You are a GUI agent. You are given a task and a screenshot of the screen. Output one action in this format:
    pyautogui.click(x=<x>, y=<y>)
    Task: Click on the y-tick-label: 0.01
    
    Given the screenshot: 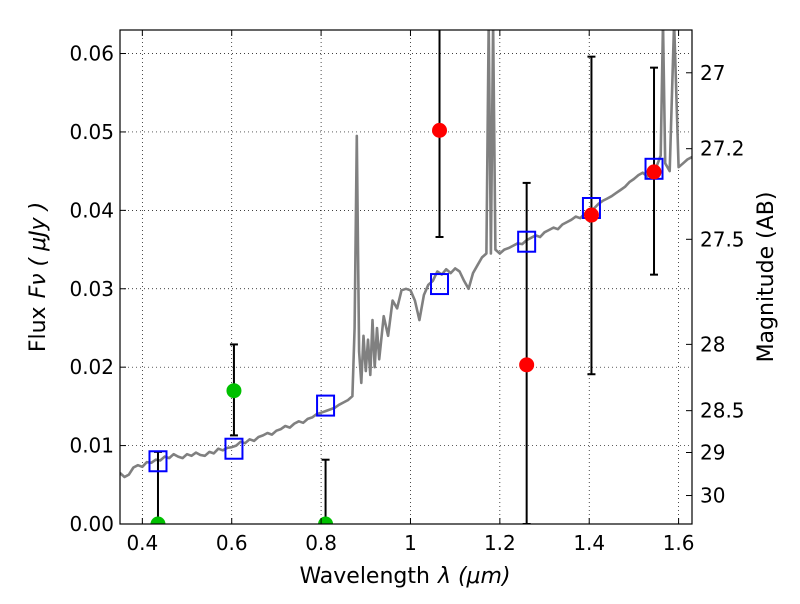 What is the action you would take?
    pyautogui.click(x=91, y=446)
    